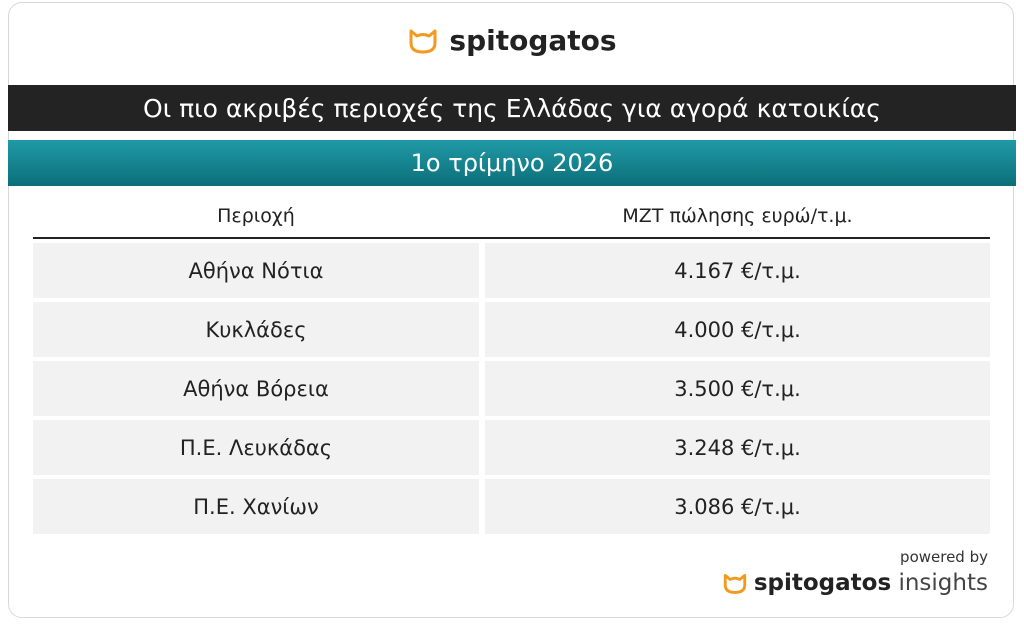 Image resolution: width=1024 pixels, height=624 pixels. I want to click on subtitle: 1ο τρίμηνο 2026, so click(512, 163).